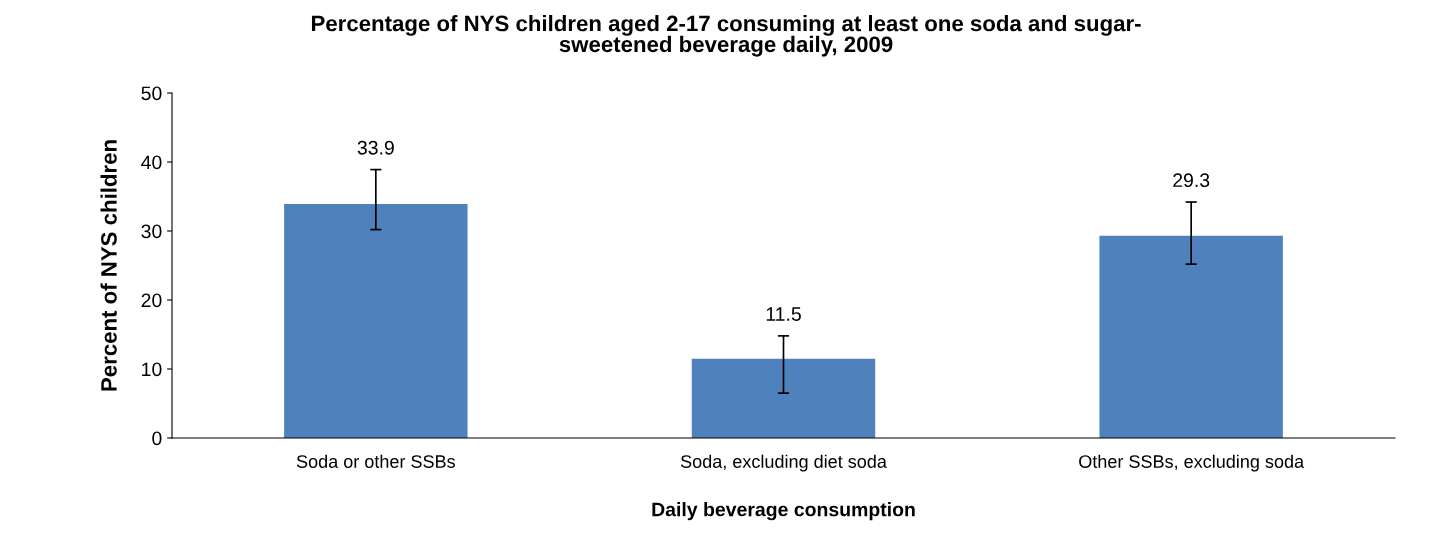  What do you see at coordinates (108, 265) in the screenshot?
I see `y-axis-title: Percent of NYS children` at bounding box center [108, 265].